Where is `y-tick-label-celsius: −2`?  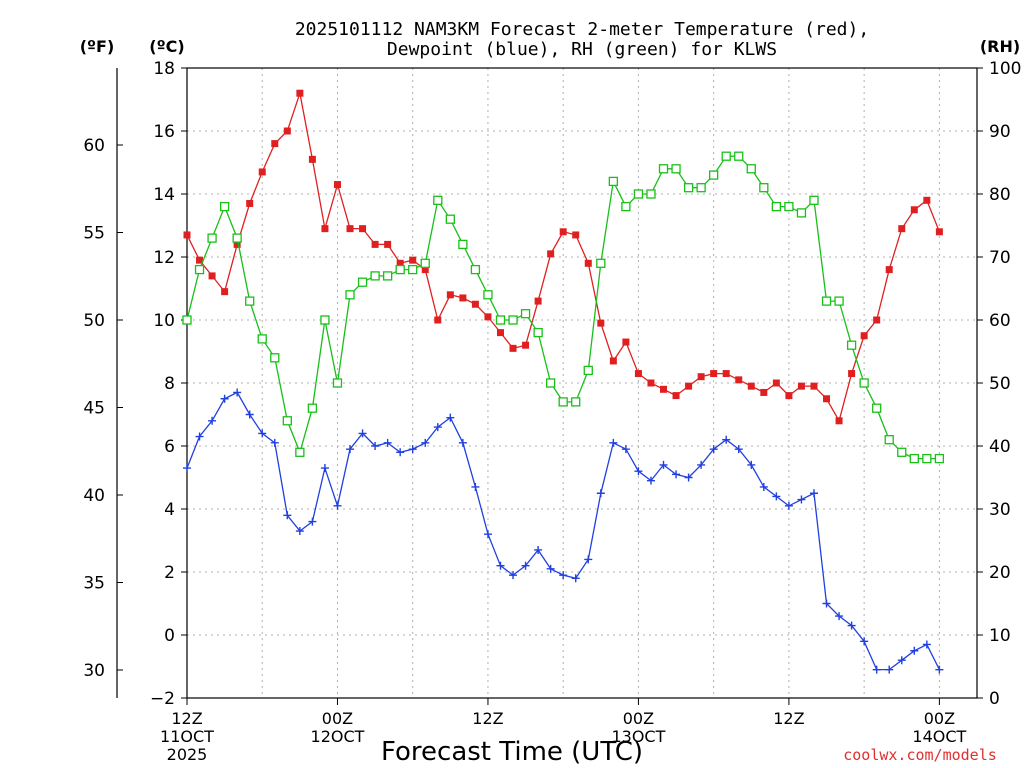 y-tick-label-celsius: −2 is located at coordinates (162, 699).